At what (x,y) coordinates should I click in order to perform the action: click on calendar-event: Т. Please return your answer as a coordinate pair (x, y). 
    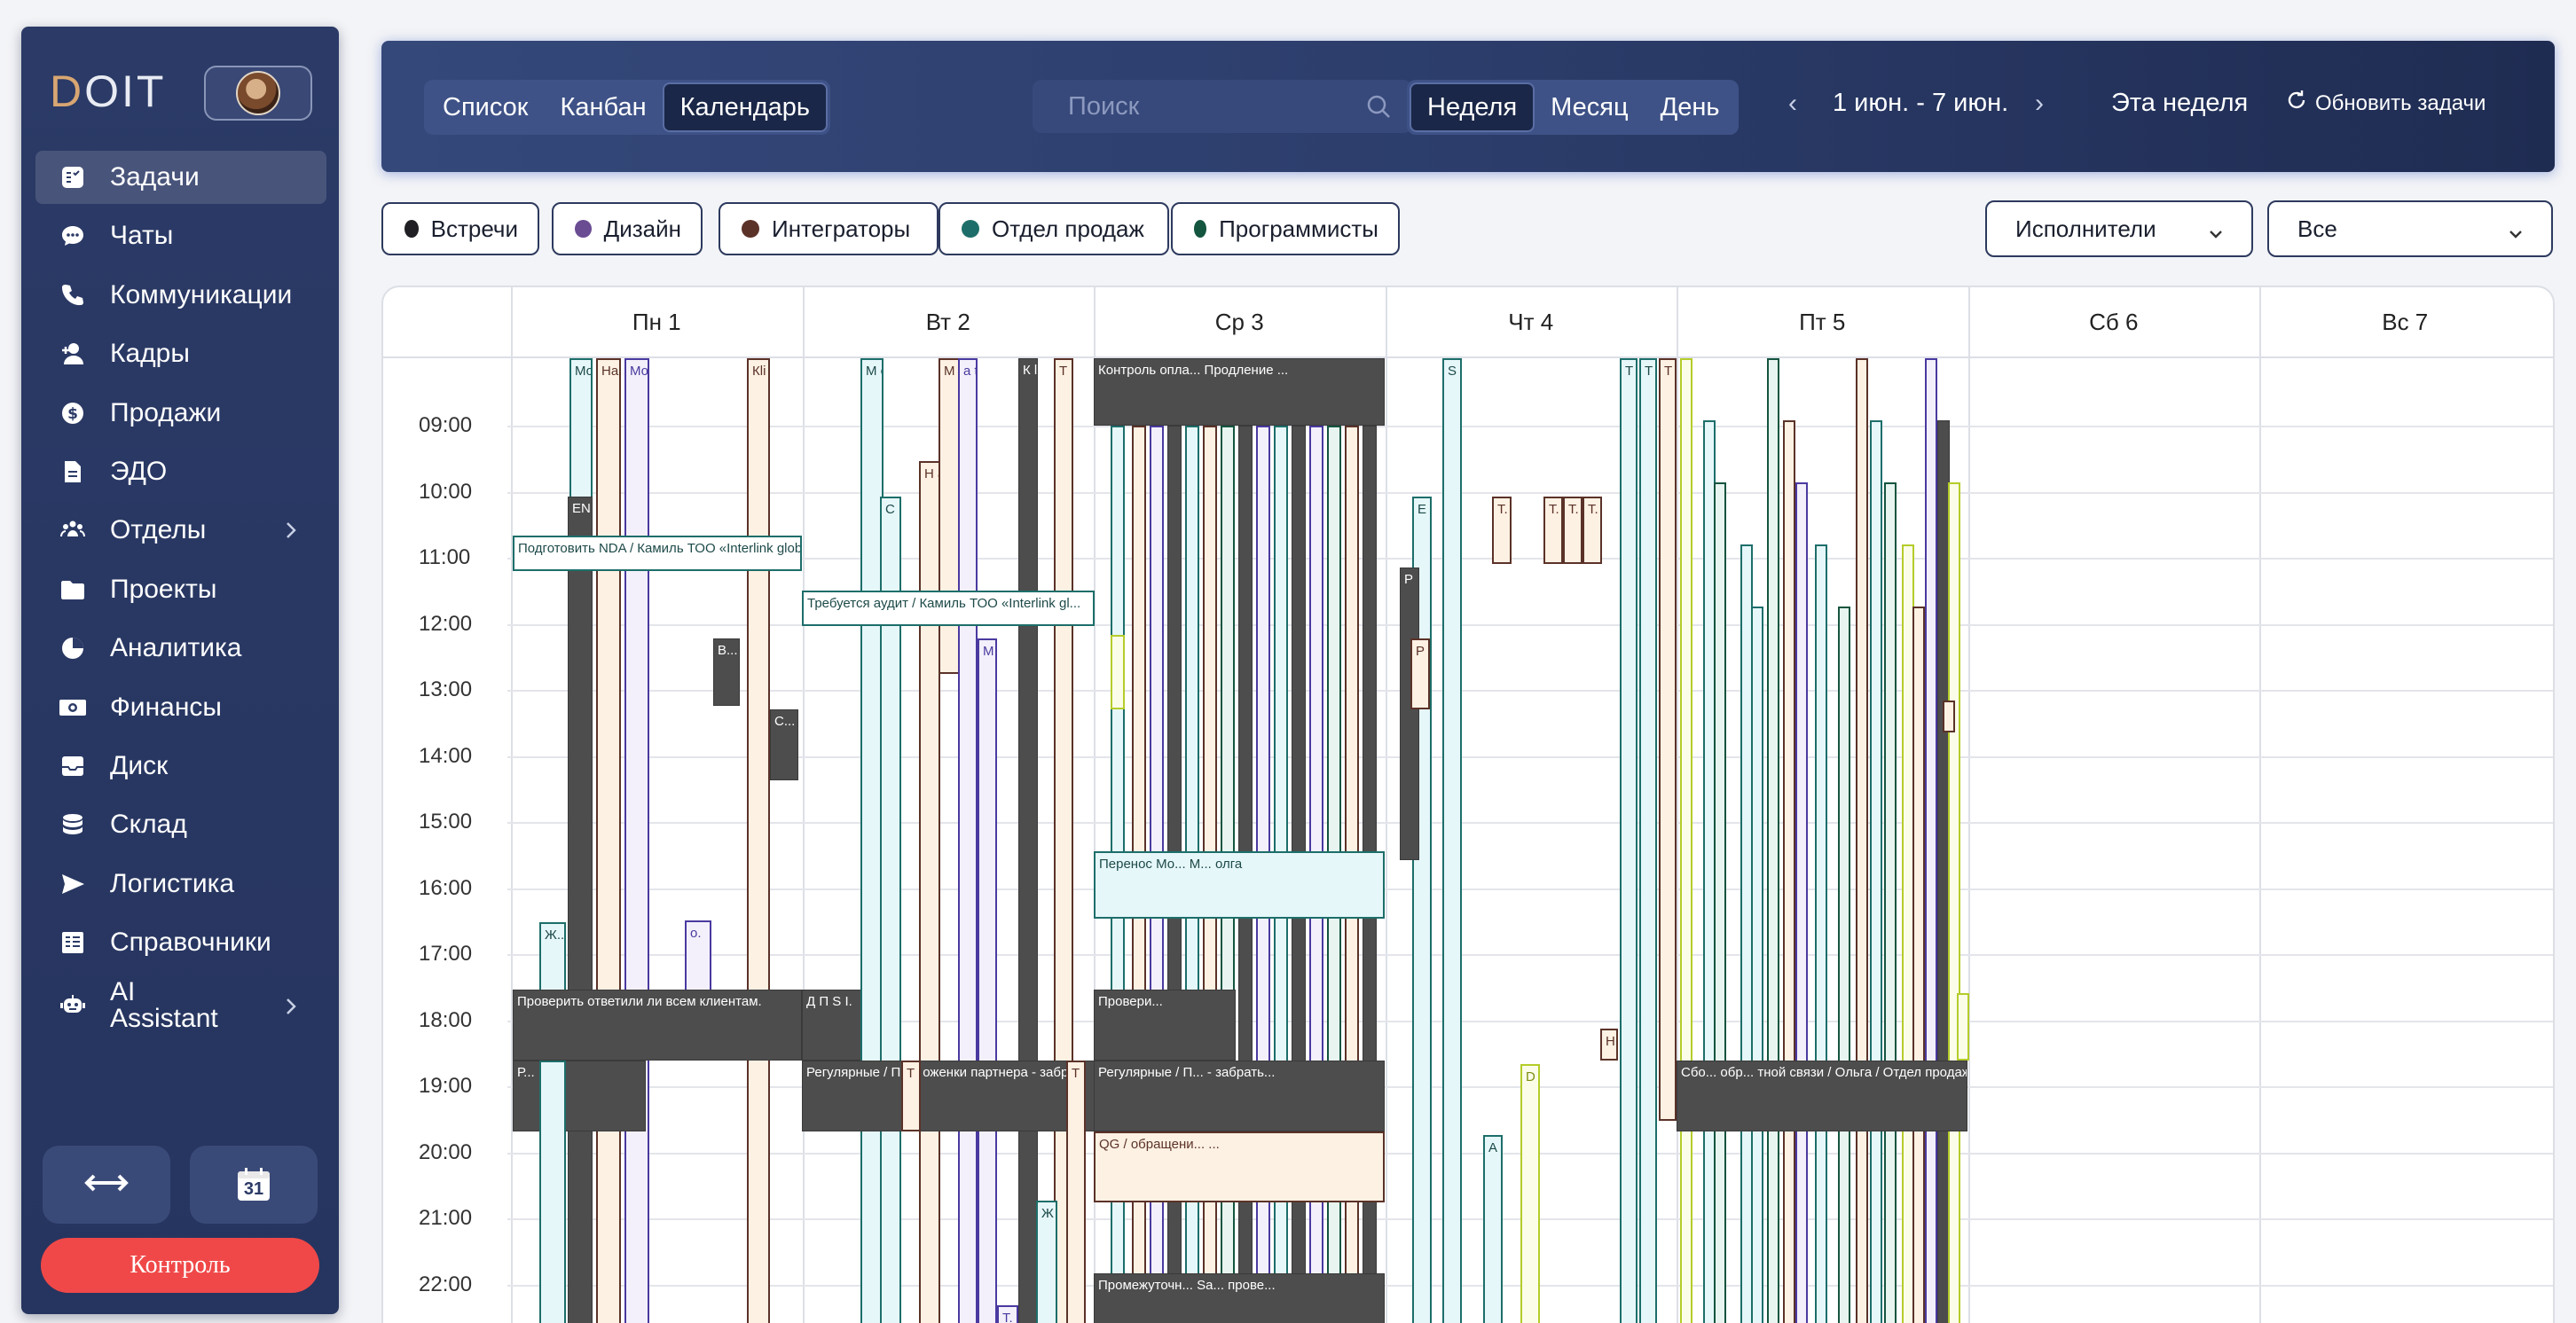
    Looking at the image, I should click on (911, 1096).